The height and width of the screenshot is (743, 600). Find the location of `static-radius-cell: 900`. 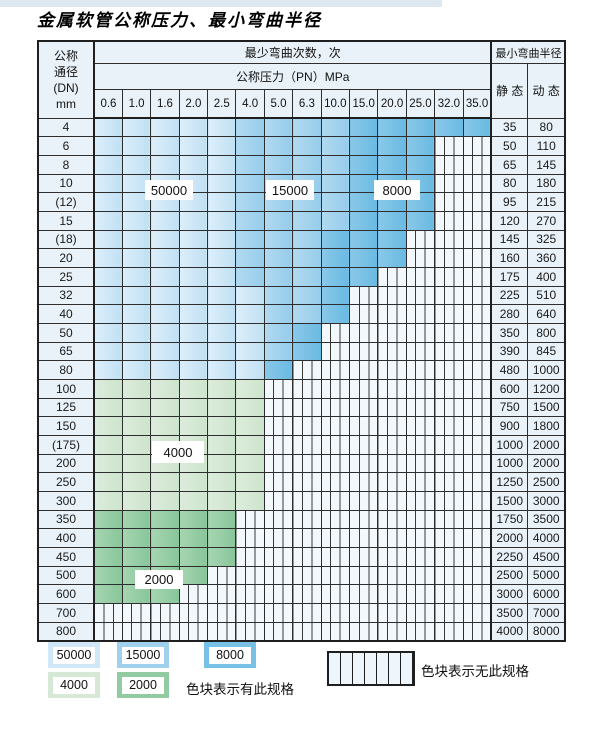

static-radius-cell: 900 is located at coordinates (509, 426).